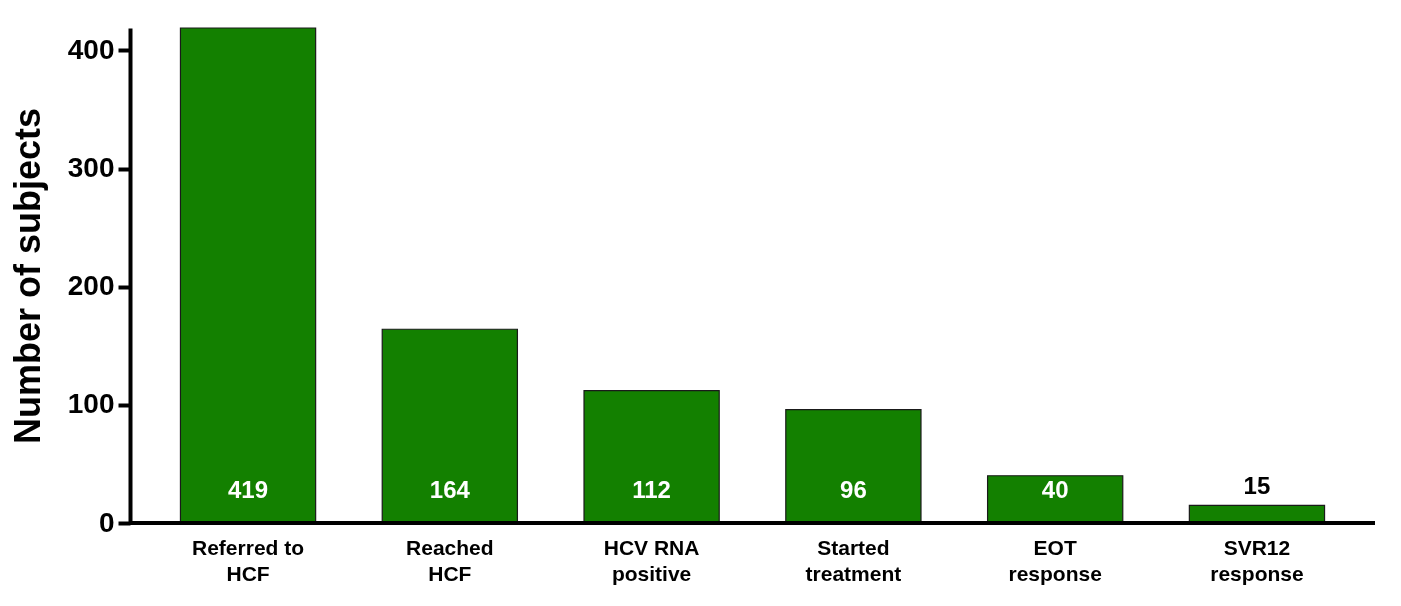 The width and height of the screenshot is (1401, 606). Describe the element at coordinates (1055, 560) in the screenshot. I see `x-tick-label: EOT response` at that location.